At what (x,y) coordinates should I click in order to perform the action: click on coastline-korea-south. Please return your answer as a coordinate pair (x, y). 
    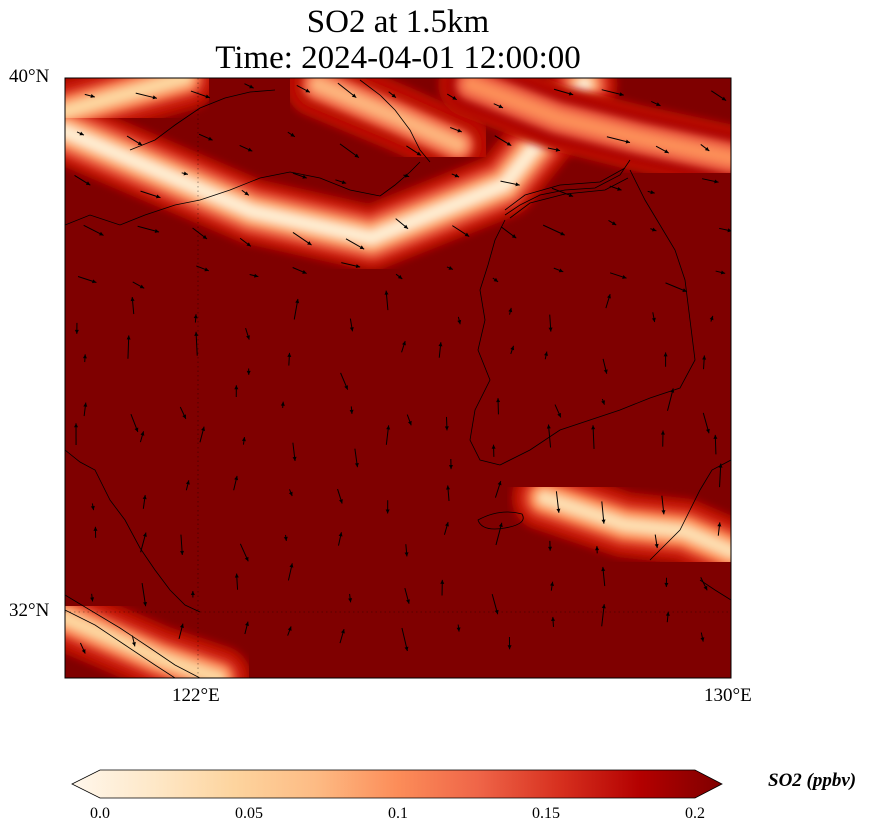
    Looking at the image, I should click on (597, 317).